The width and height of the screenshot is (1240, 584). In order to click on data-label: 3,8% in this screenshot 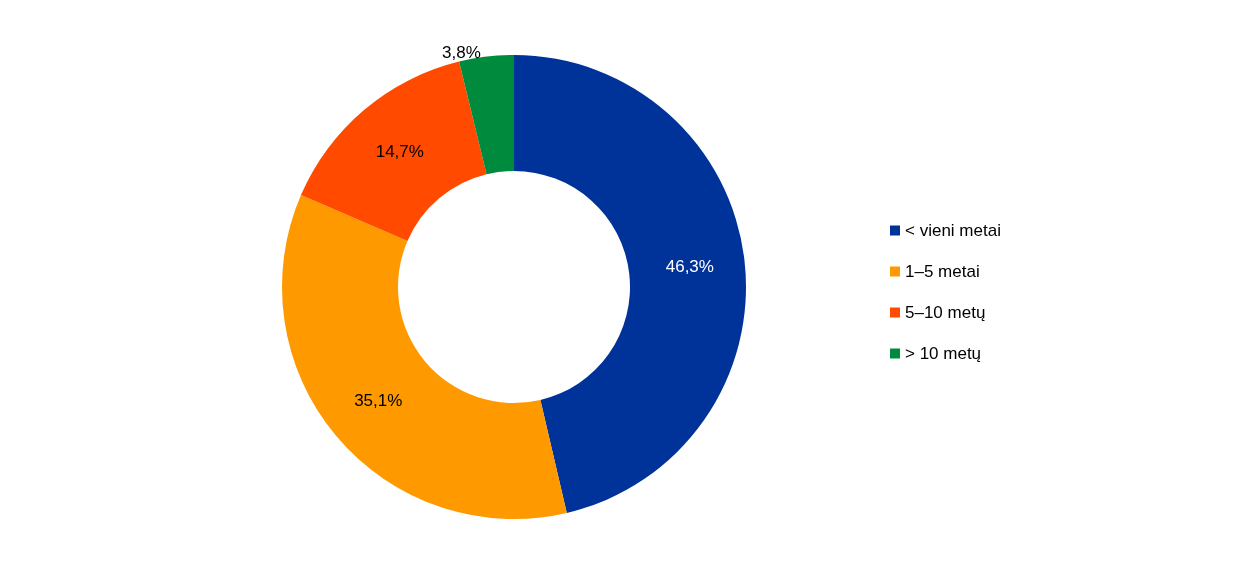, I will do `click(461, 53)`.